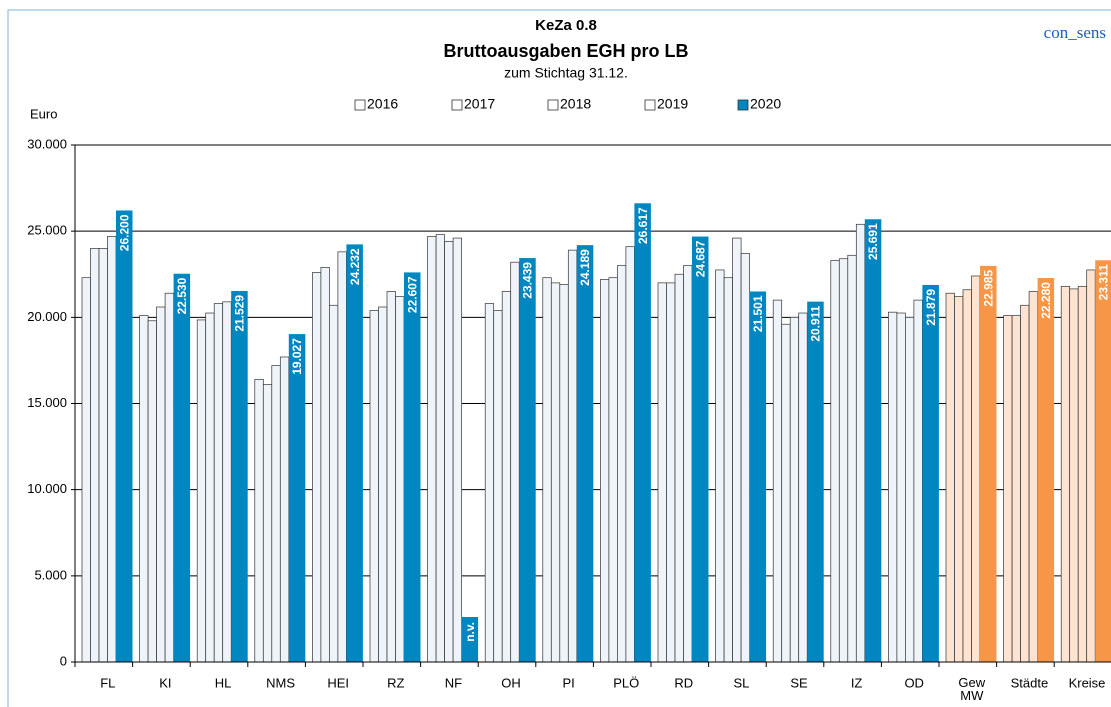 This screenshot has height=707, width=1111. I want to click on x-tick-label: OH, so click(511, 682).